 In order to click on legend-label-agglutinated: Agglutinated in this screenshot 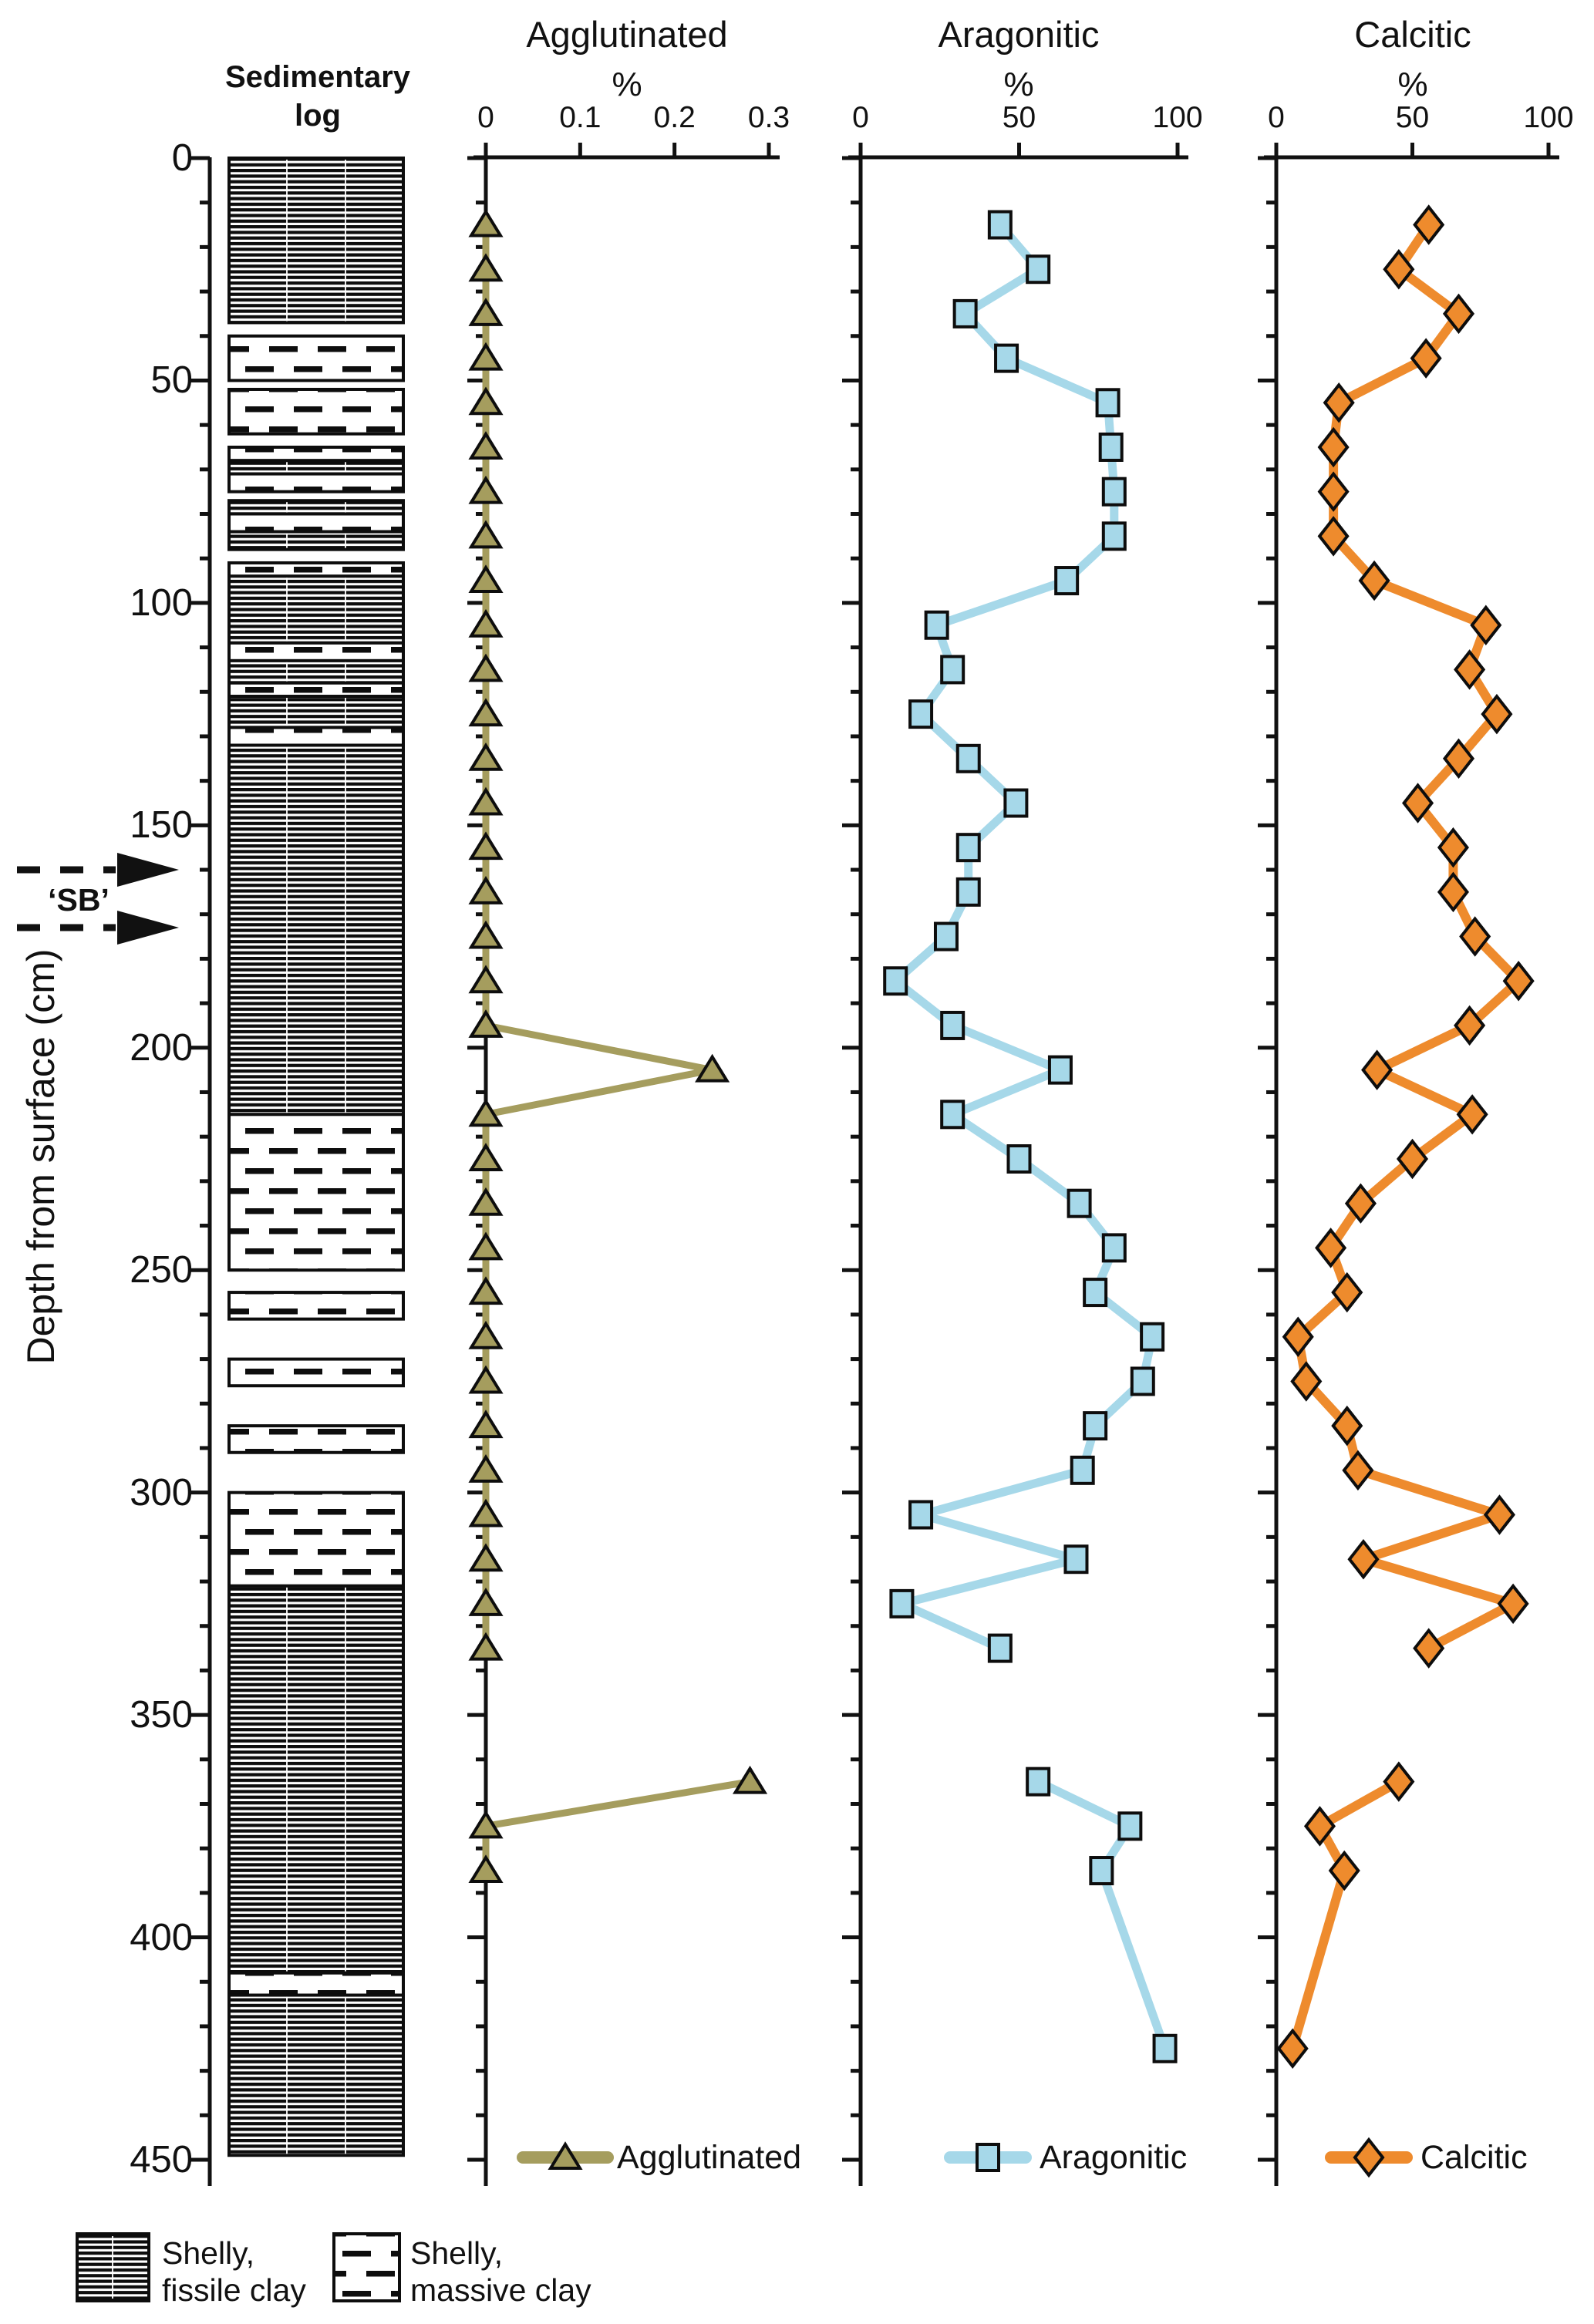, I will do `click(709, 2157)`.